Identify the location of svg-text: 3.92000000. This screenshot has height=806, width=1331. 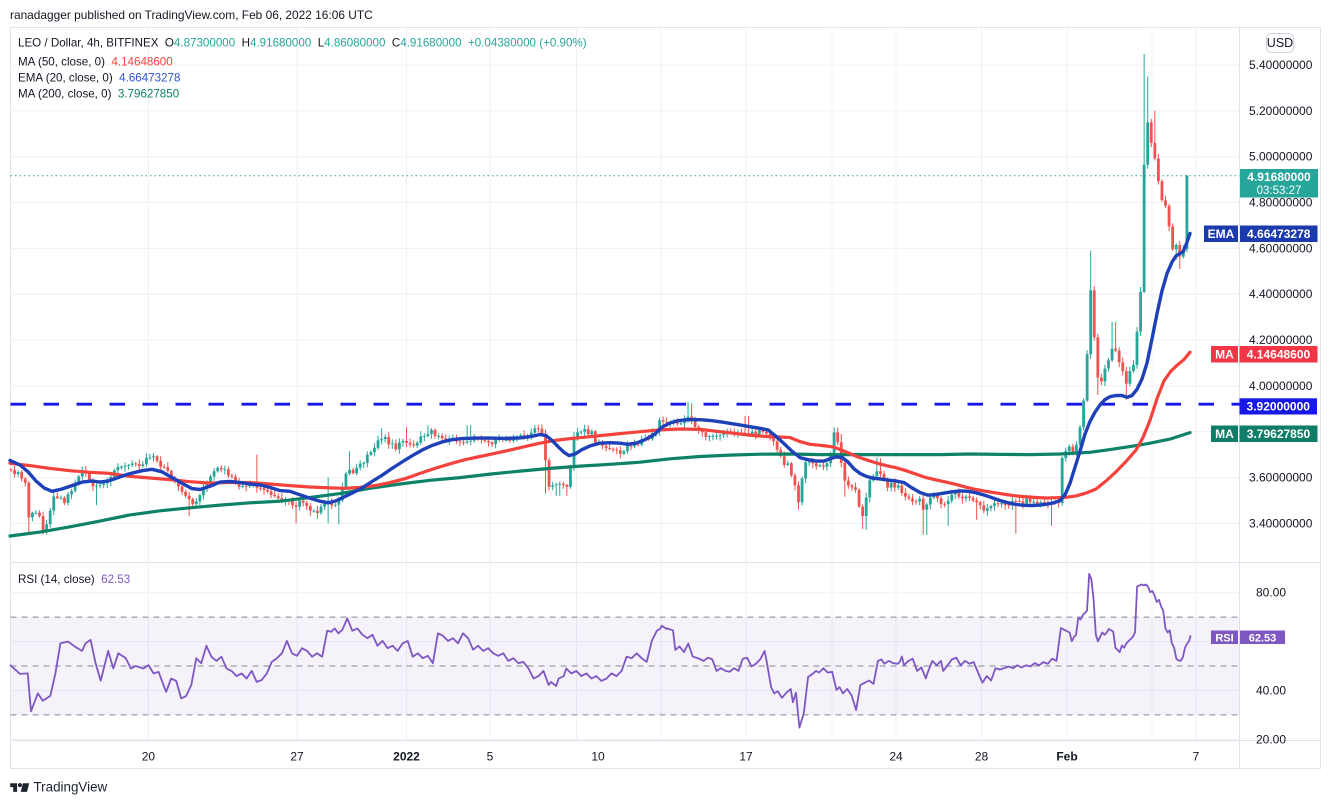
(1279, 407).